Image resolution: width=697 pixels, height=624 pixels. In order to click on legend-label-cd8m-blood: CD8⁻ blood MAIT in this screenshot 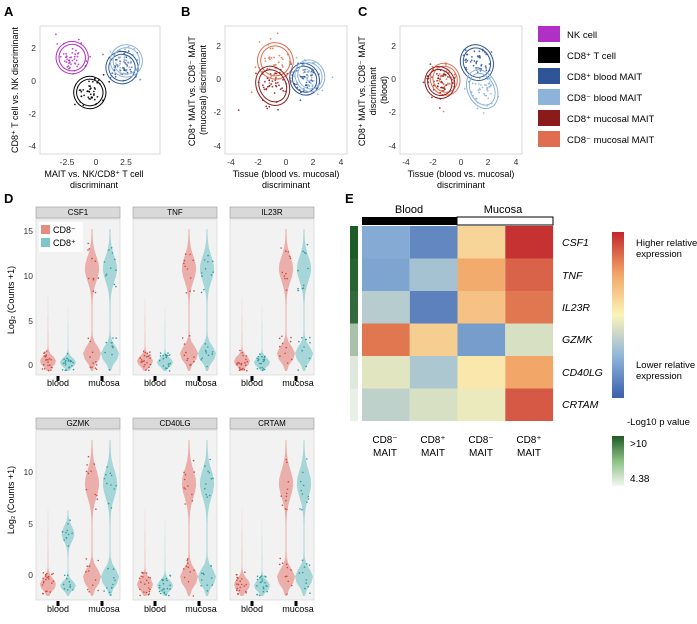, I will do `click(604, 98)`.